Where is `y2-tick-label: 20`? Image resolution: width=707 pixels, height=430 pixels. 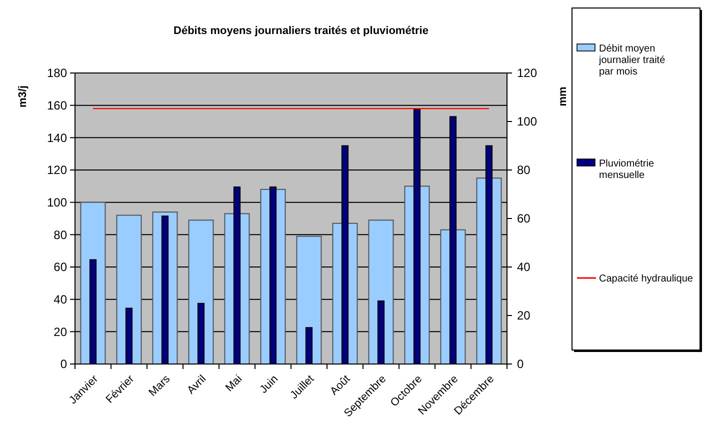 y2-tick-label: 20 is located at coordinates (524, 315).